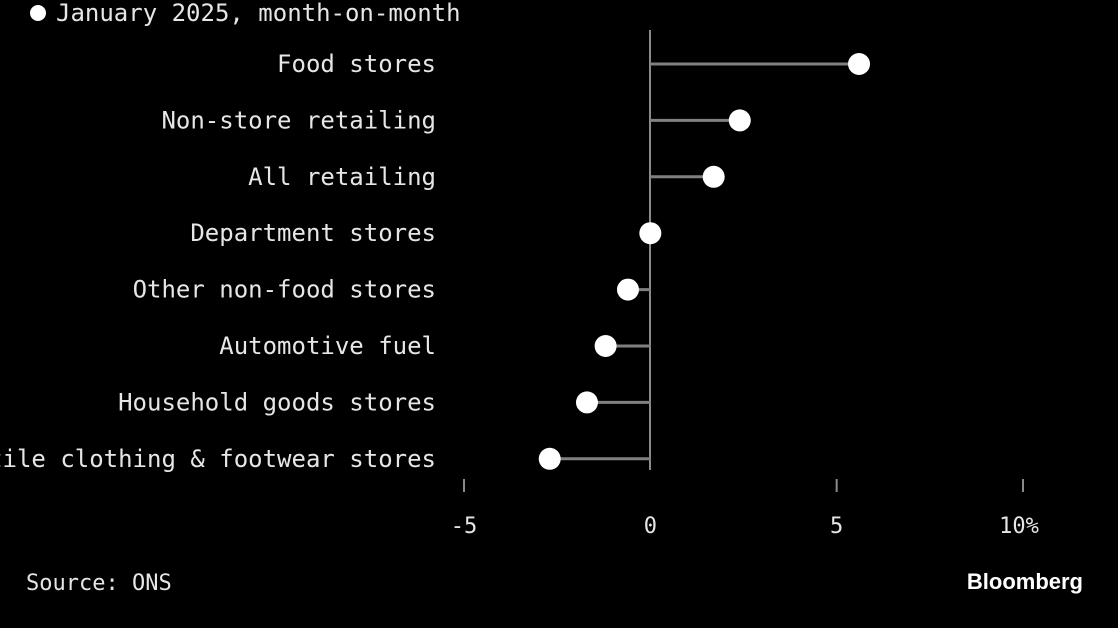  What do you see at coordinates (298, 120) in the screenshot?
I see `category-label: Non-store retailing` at bounding box center [298, 120].